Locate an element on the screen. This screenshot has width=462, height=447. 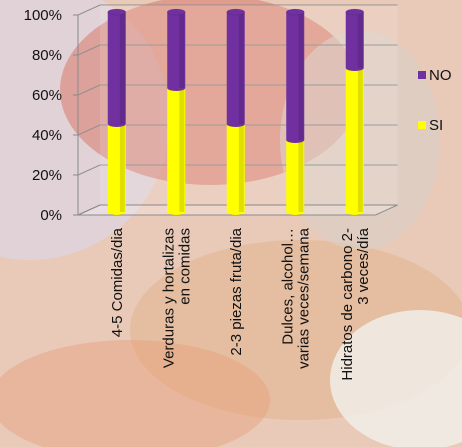
x-tick-label: Hidratos de carbono 2- 3 veces/día is located at coordinates (355, 303).